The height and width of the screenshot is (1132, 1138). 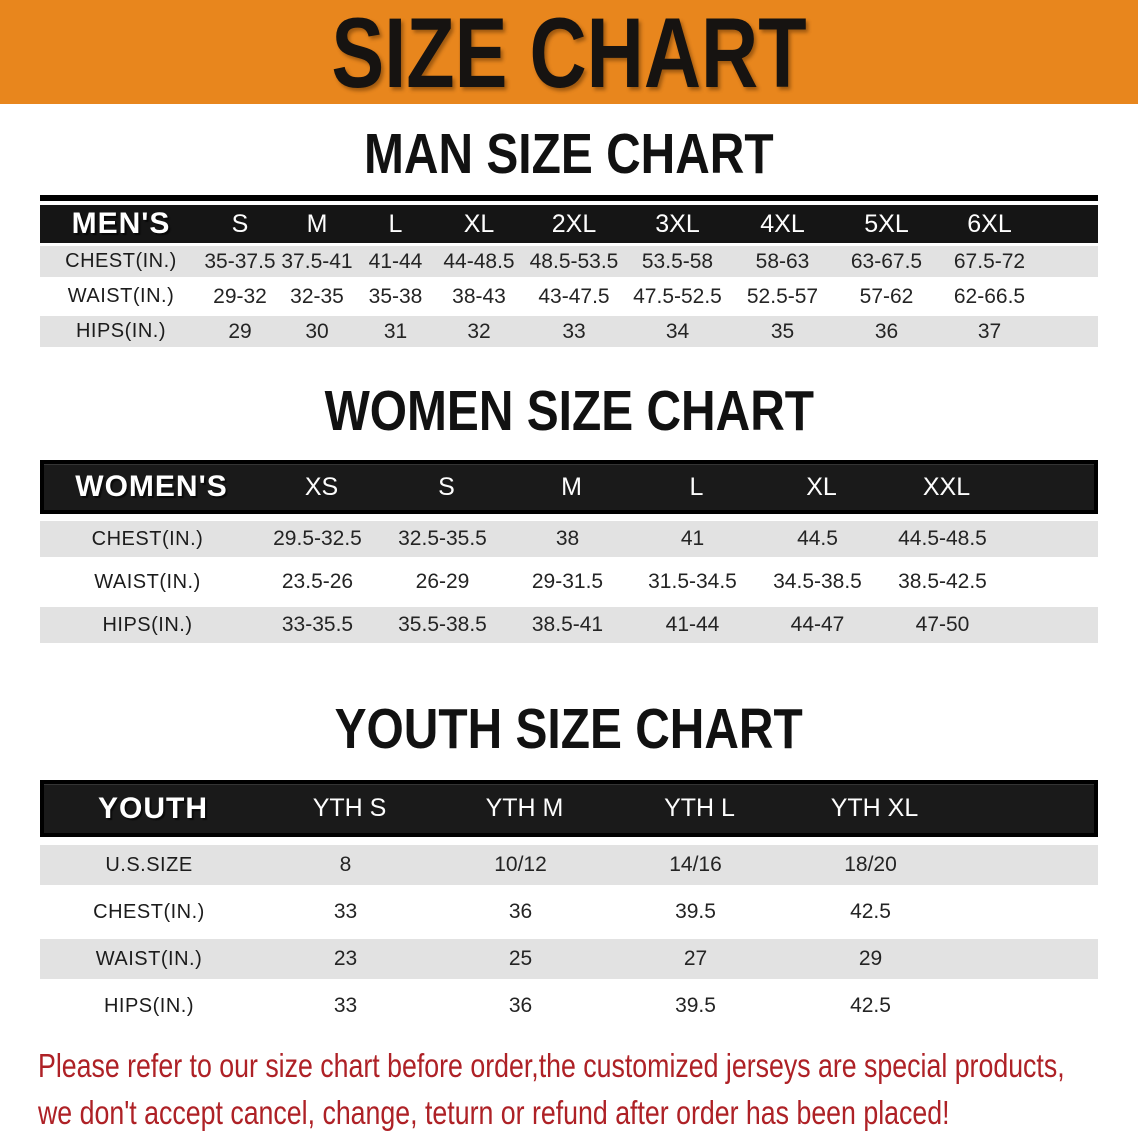 I want to click on men-size-chart-heading-text: MAN SIZE CHART, so click(x=569, y=154).